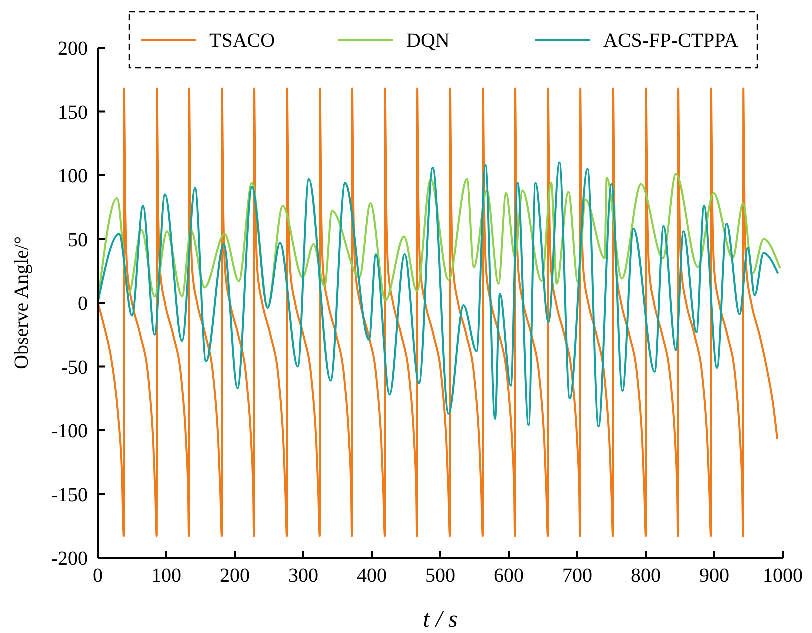 This screenshot has width=812, height=633. What do you see at coordinates (372, 576) in the screenshot?
I see `x-tick-label: 400` at bounding box center [372, 576].